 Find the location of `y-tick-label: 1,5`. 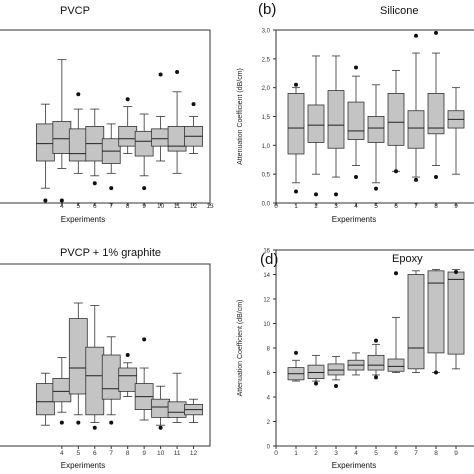

y-tick-label: 1,5 is located at coordinates (266, 118).